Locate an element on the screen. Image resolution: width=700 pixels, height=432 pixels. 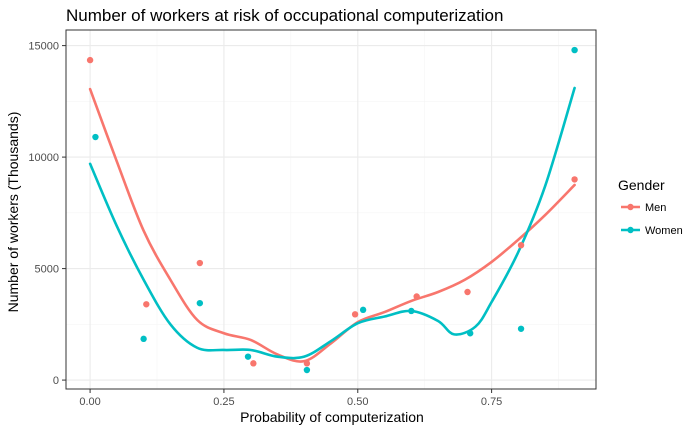
y-axis: 0 5000 10000 15000 is located at coordinates (47, 214).